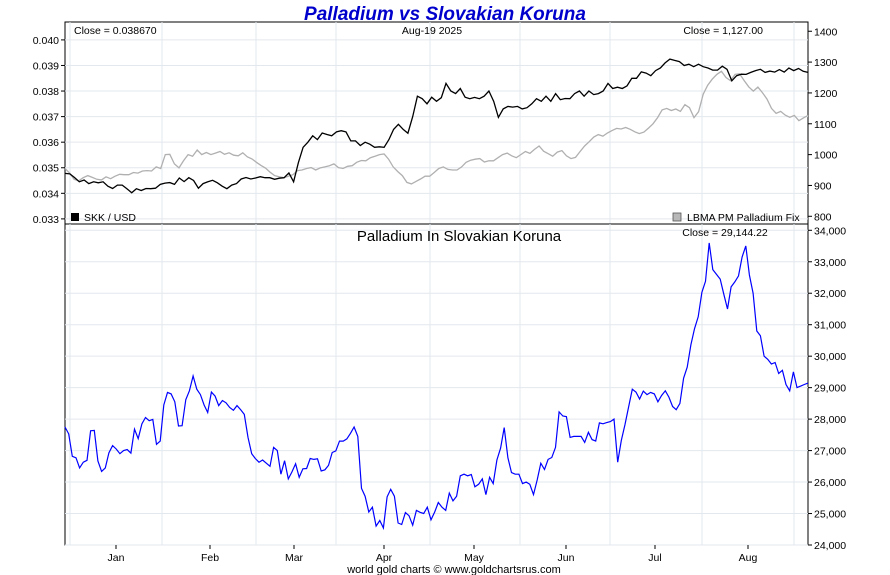 This screenshot has height=575, width=890. What do you see at coordinates (826, 94) in the screenshot?
I see `top-right-tick-label: 1200` at bounding box center [826, 94].